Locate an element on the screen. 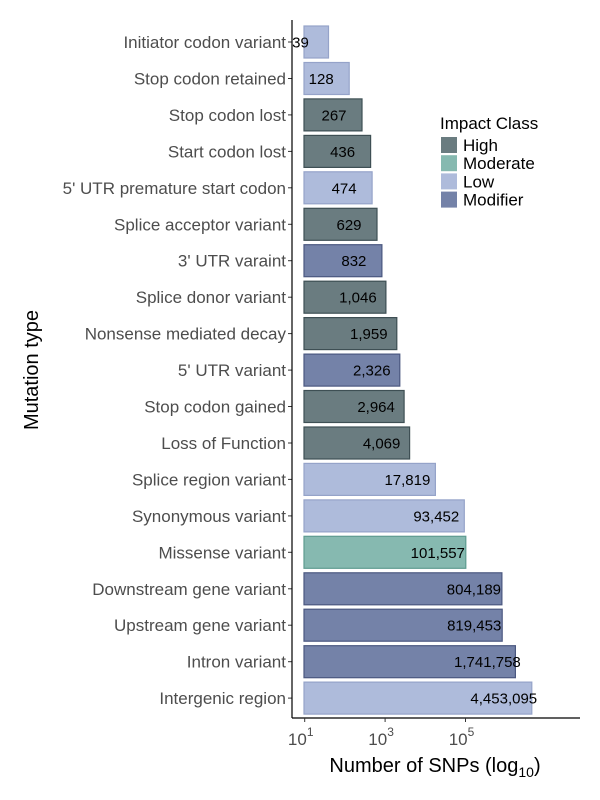 This screenshot has width=600, height=800. bar-value-label: 4,069 is located at coordinates (382, 444).